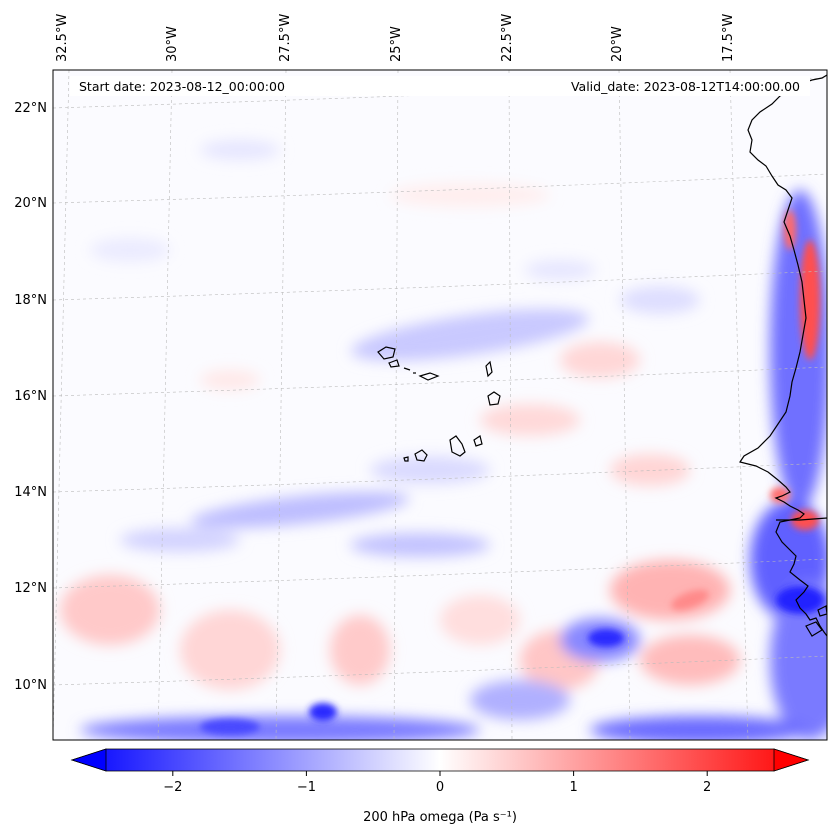 Image resolution: width=837 pixels, height=839 pixels. I want to click on lon-label: 32.5°W, so click(62, 38).